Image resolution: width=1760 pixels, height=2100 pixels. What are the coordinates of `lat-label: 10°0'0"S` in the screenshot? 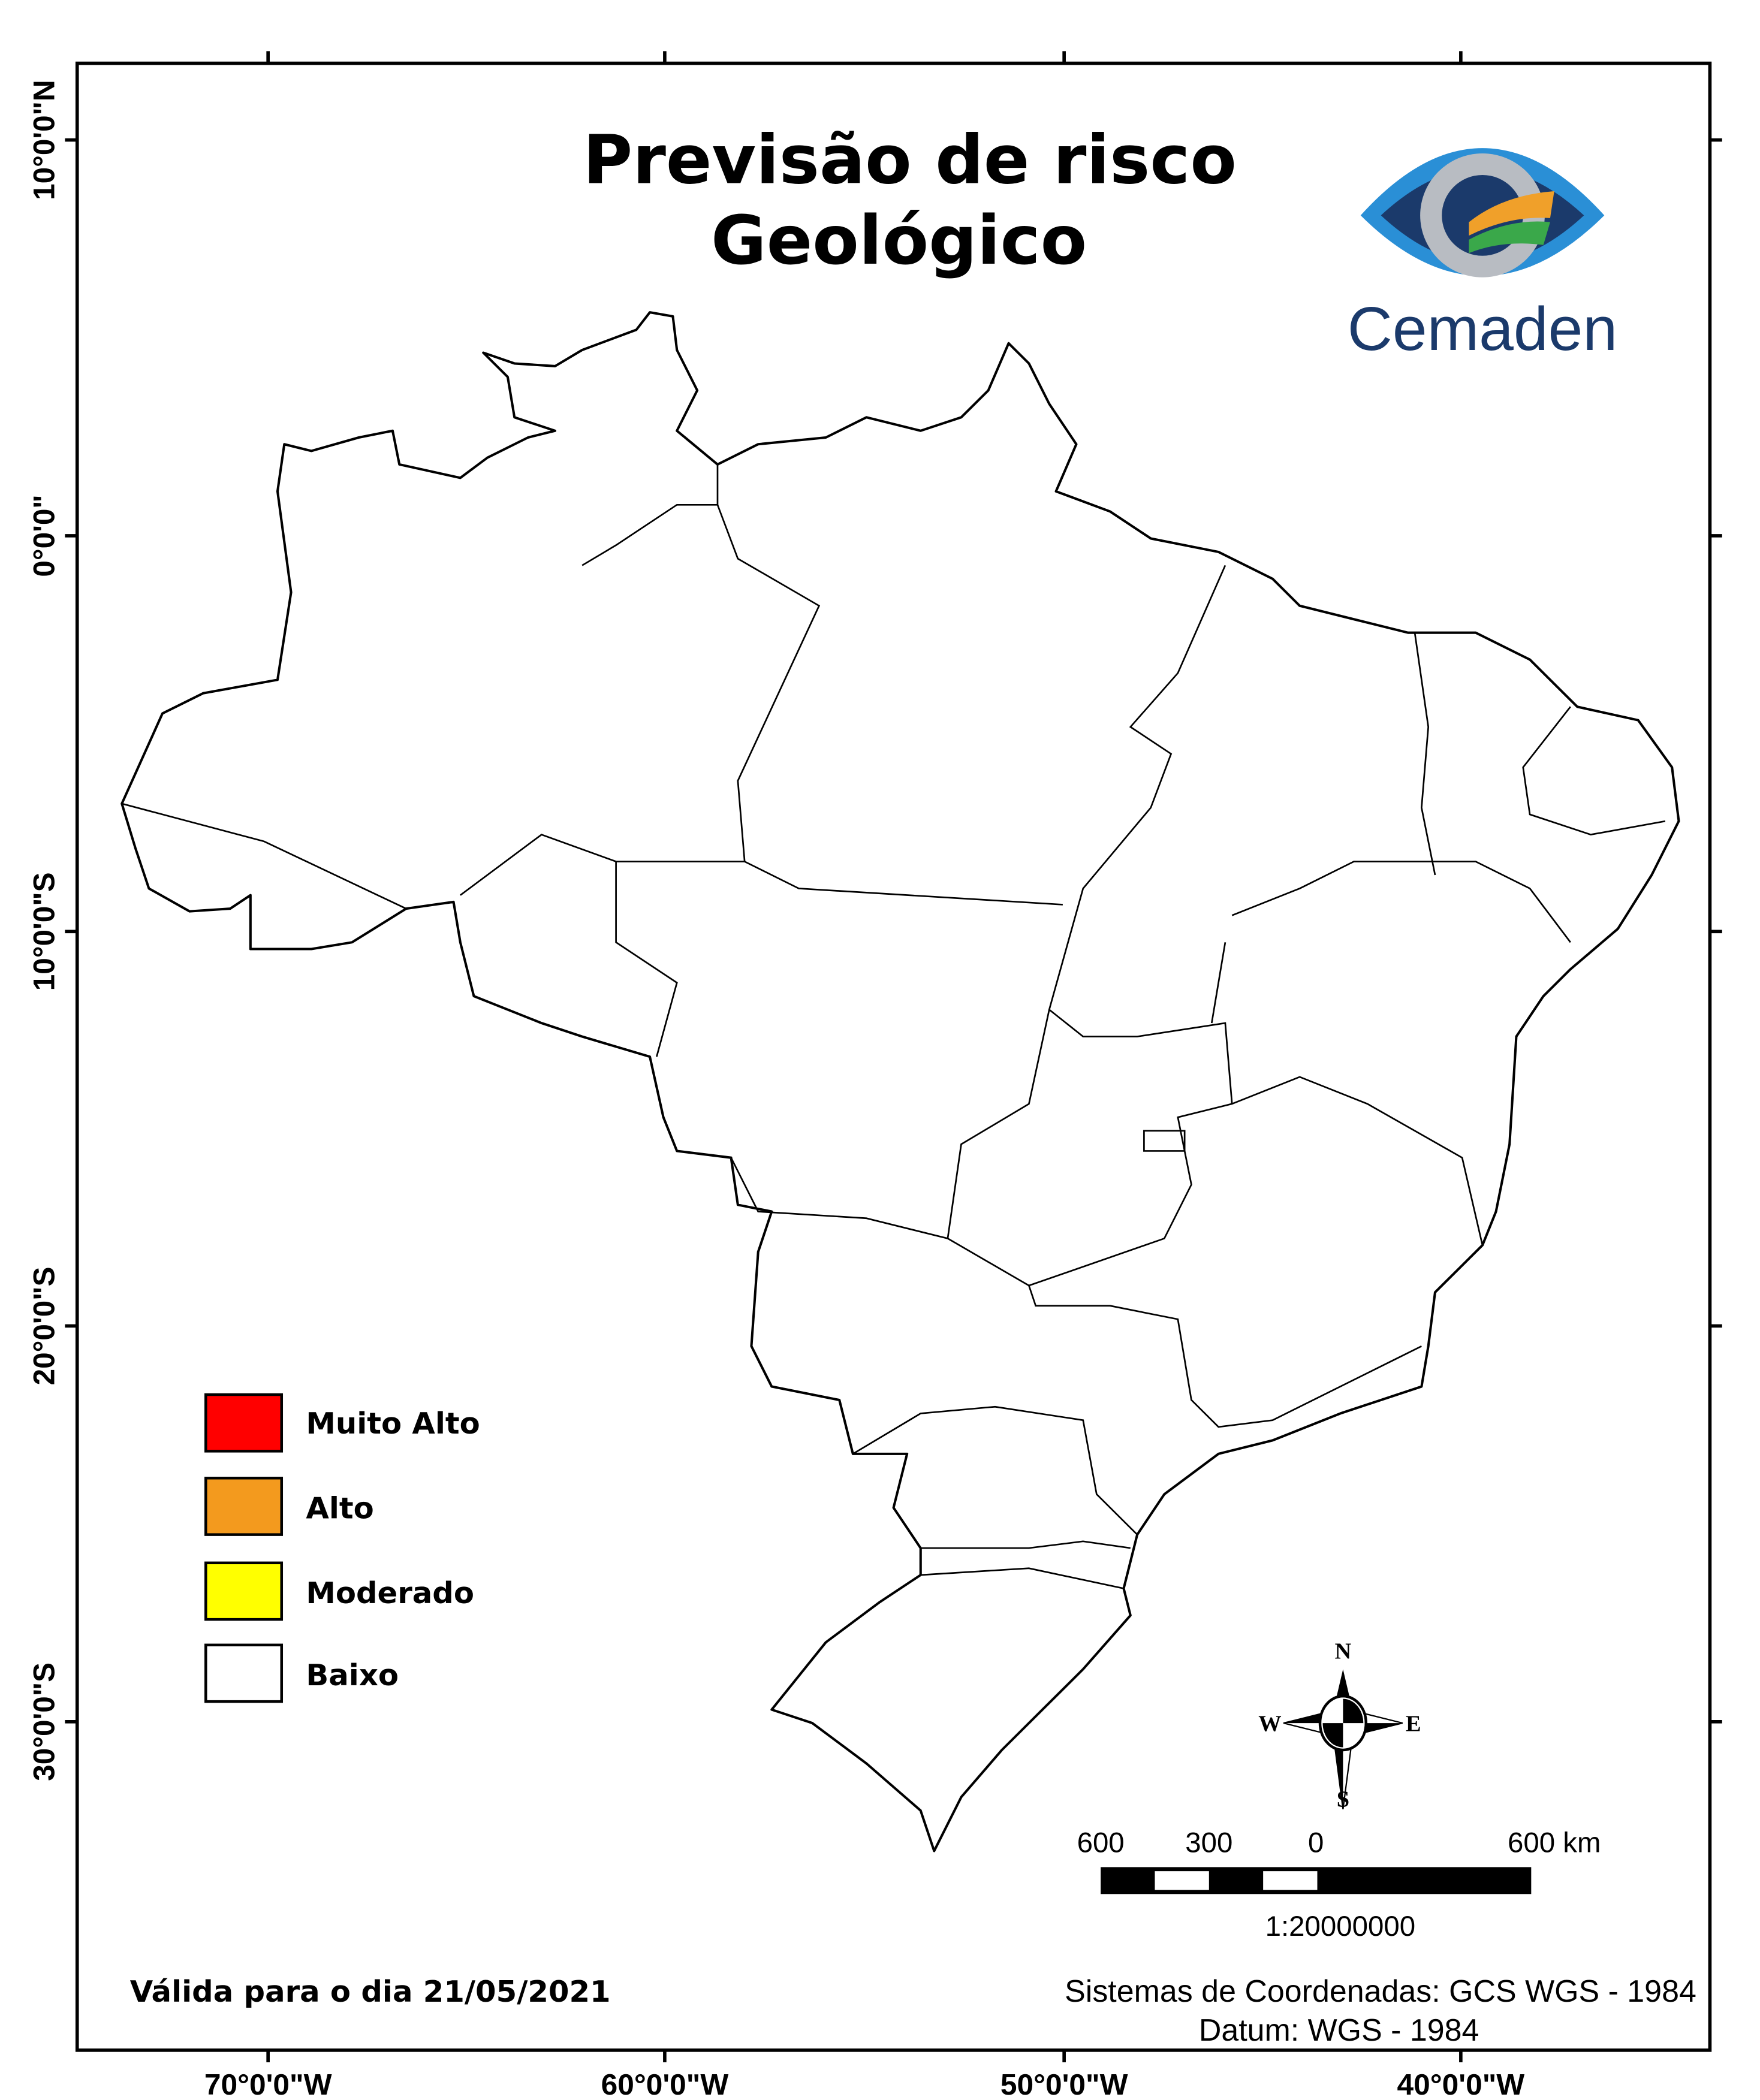 It's located at (44, 931).